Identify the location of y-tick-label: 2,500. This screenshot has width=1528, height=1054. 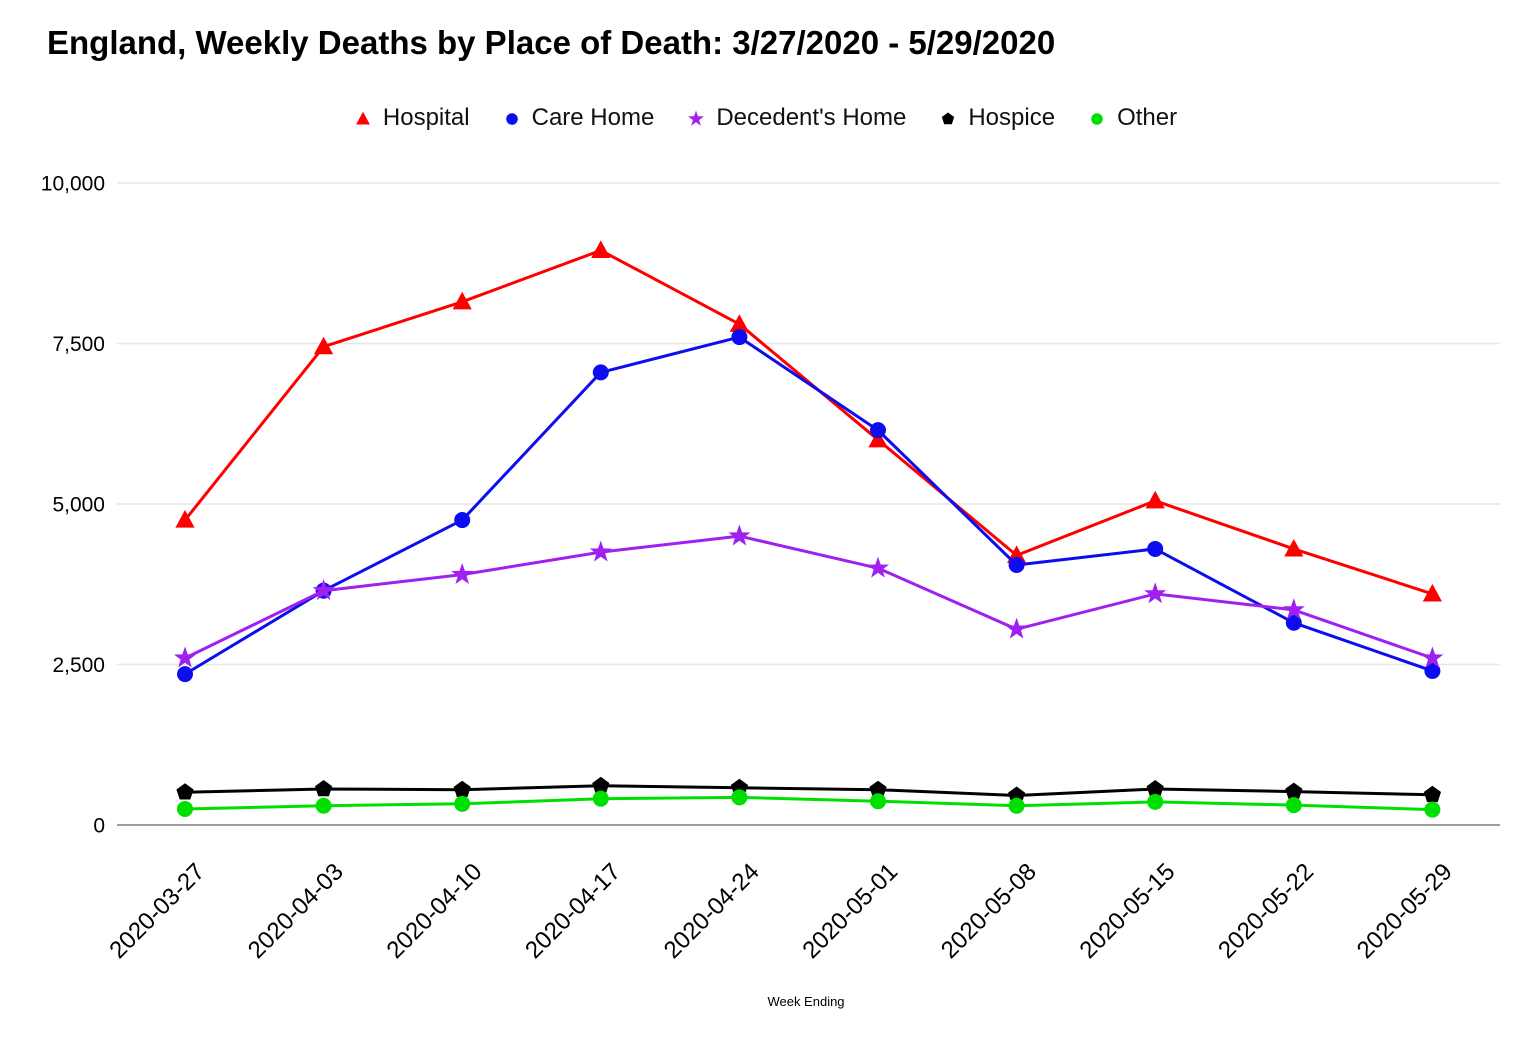
(78, 665).